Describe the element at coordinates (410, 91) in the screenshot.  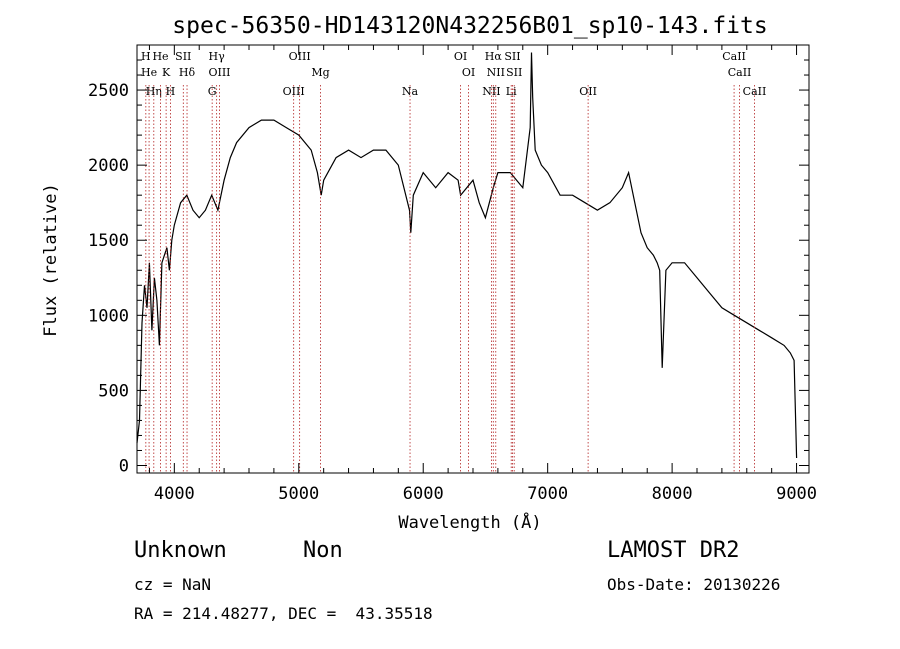
I see `line-marker-label: Na` at that location.